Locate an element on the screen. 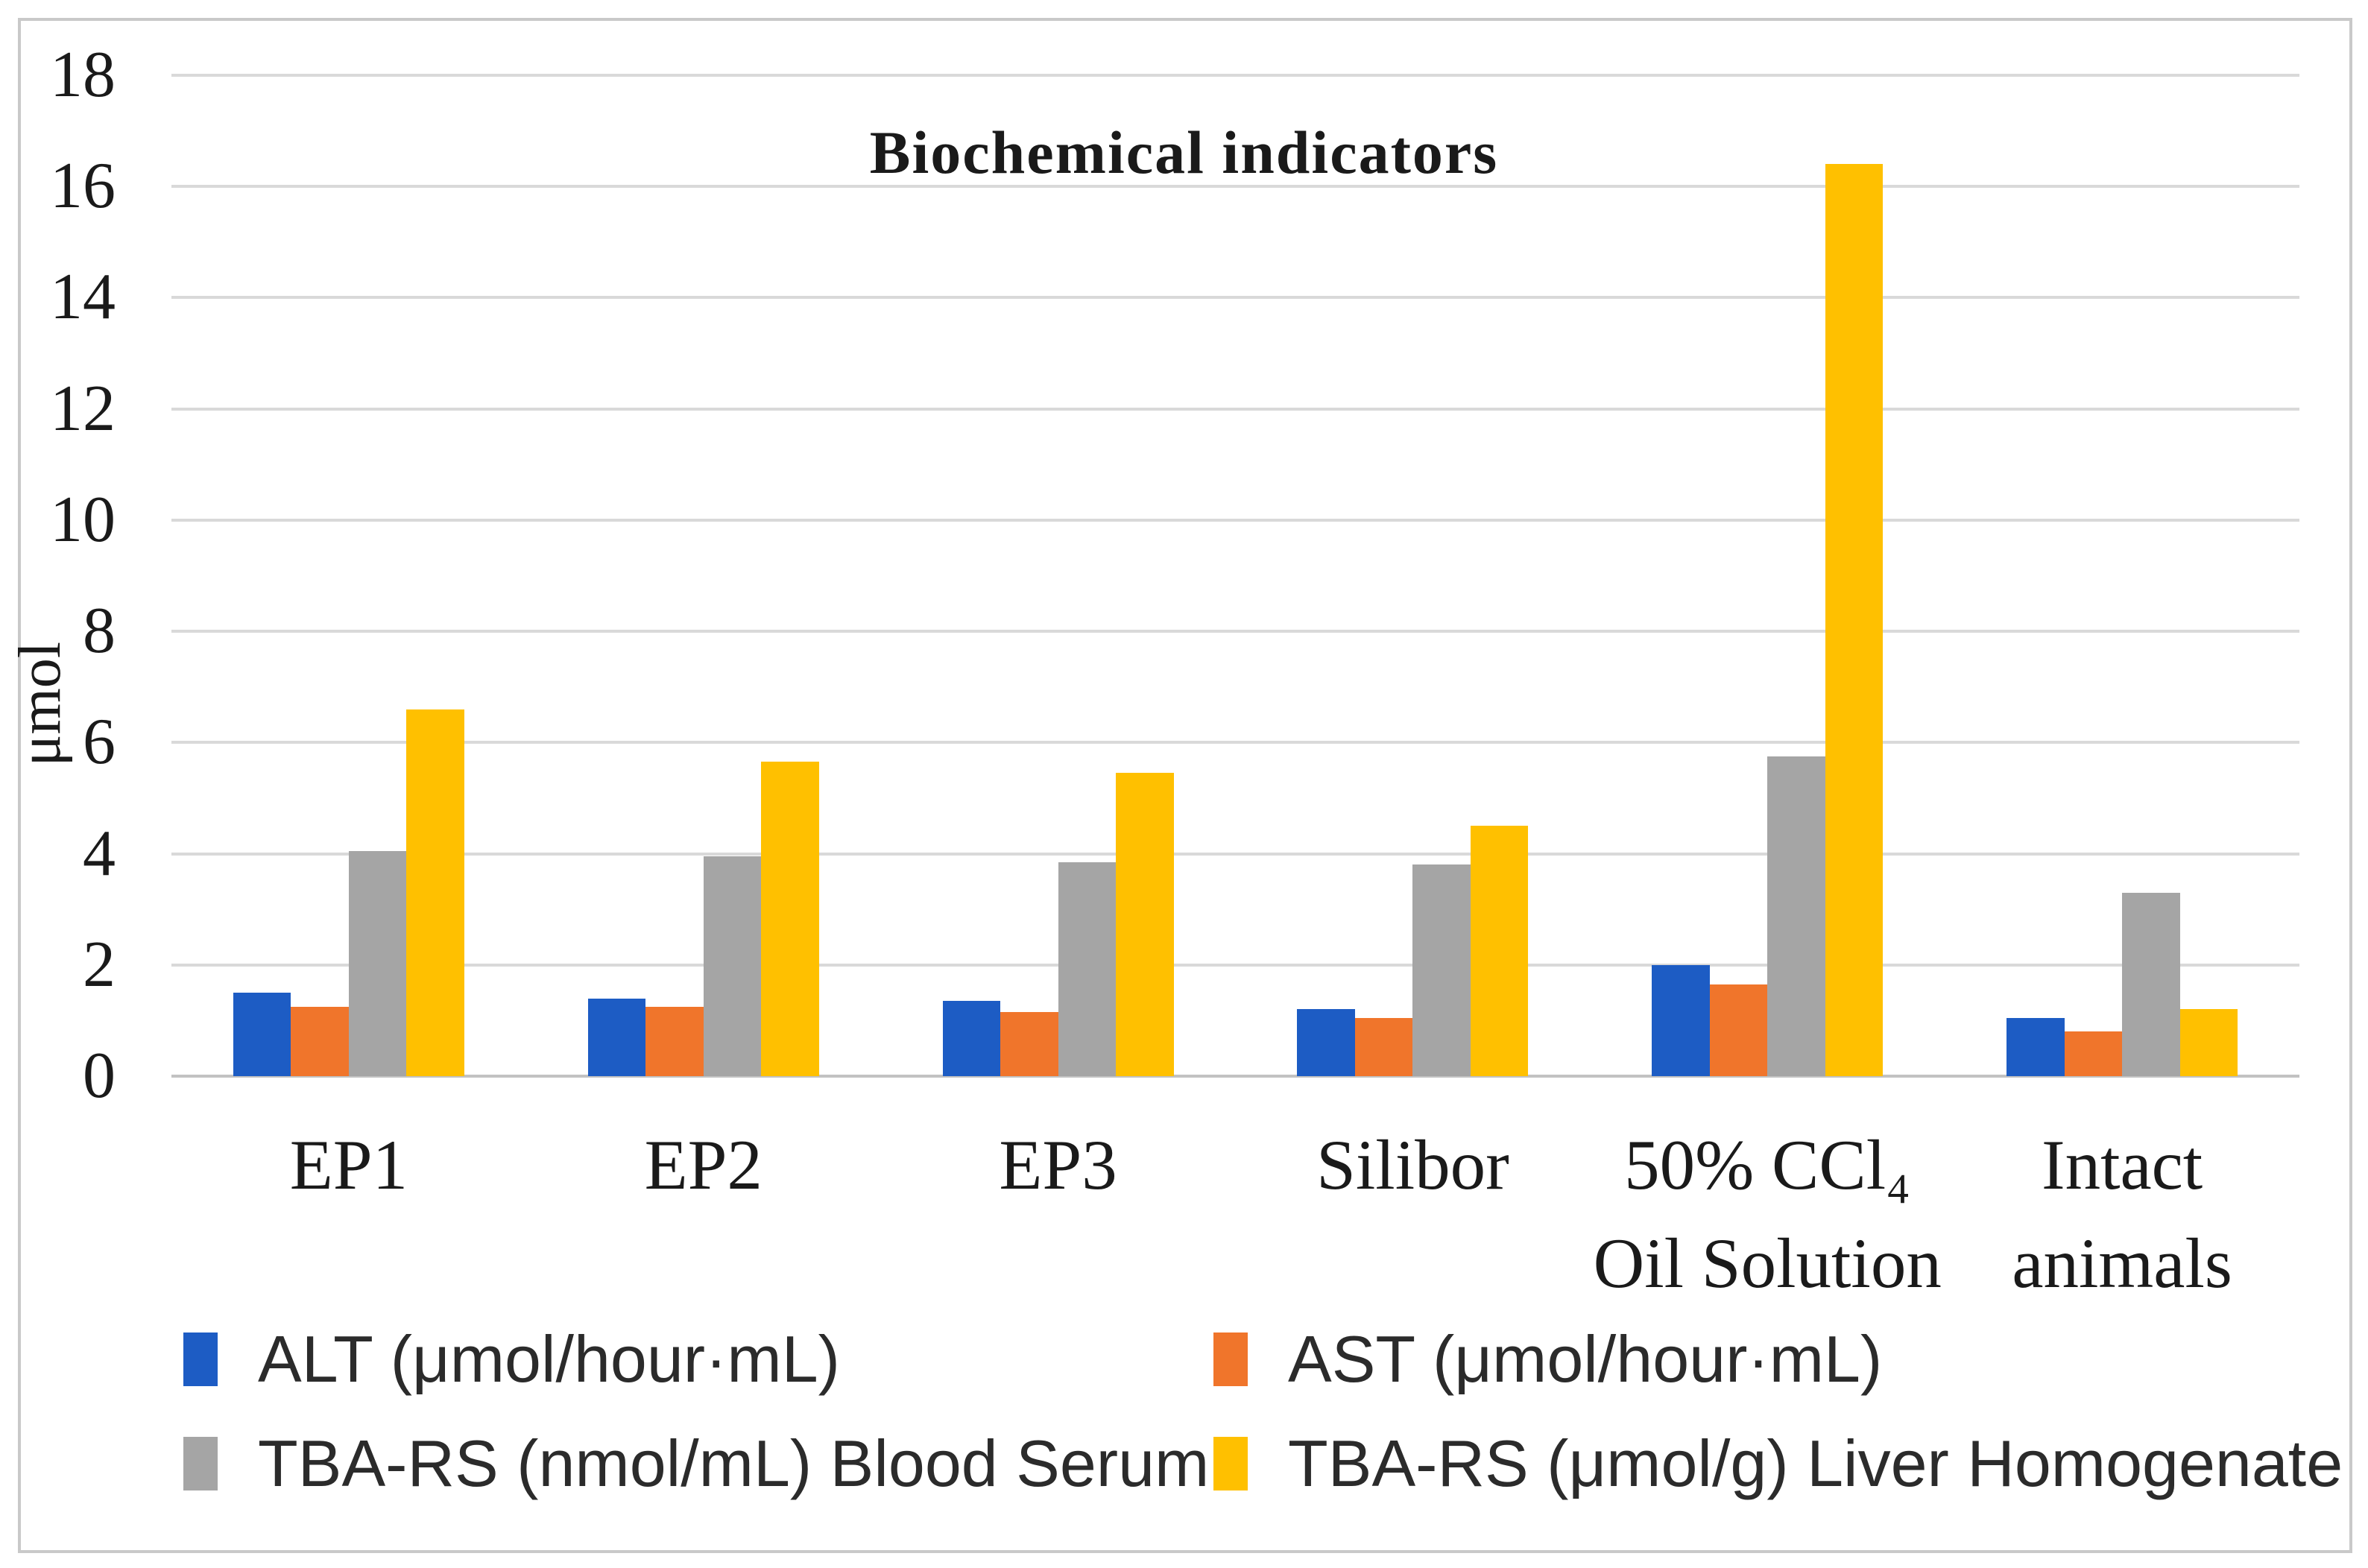  y-tick-label: 8 is located at coordinates (100, 631).